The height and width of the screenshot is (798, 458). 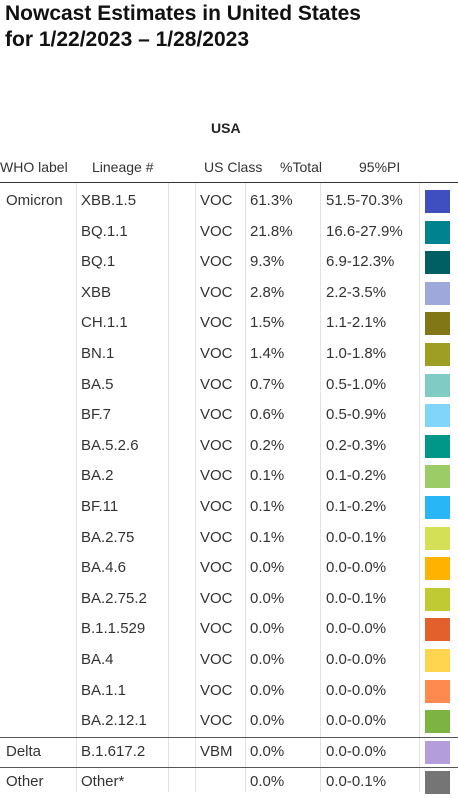 I want to click on lineage-cell: BQ.1.1, so click(x=104, y=231).